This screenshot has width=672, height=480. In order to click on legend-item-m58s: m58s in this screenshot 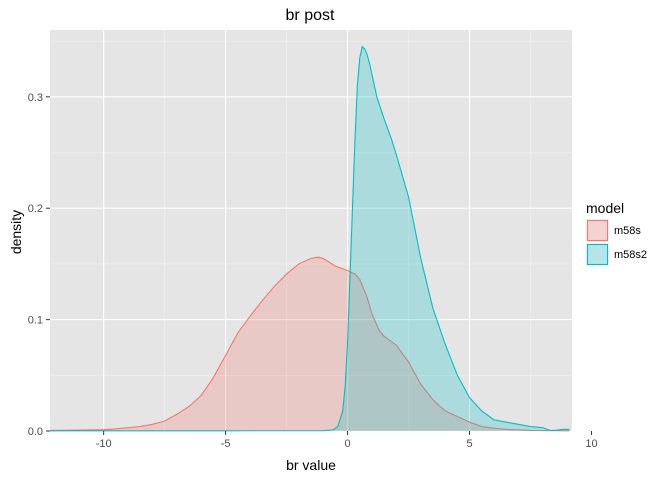, I will do `click(613, 230)`.